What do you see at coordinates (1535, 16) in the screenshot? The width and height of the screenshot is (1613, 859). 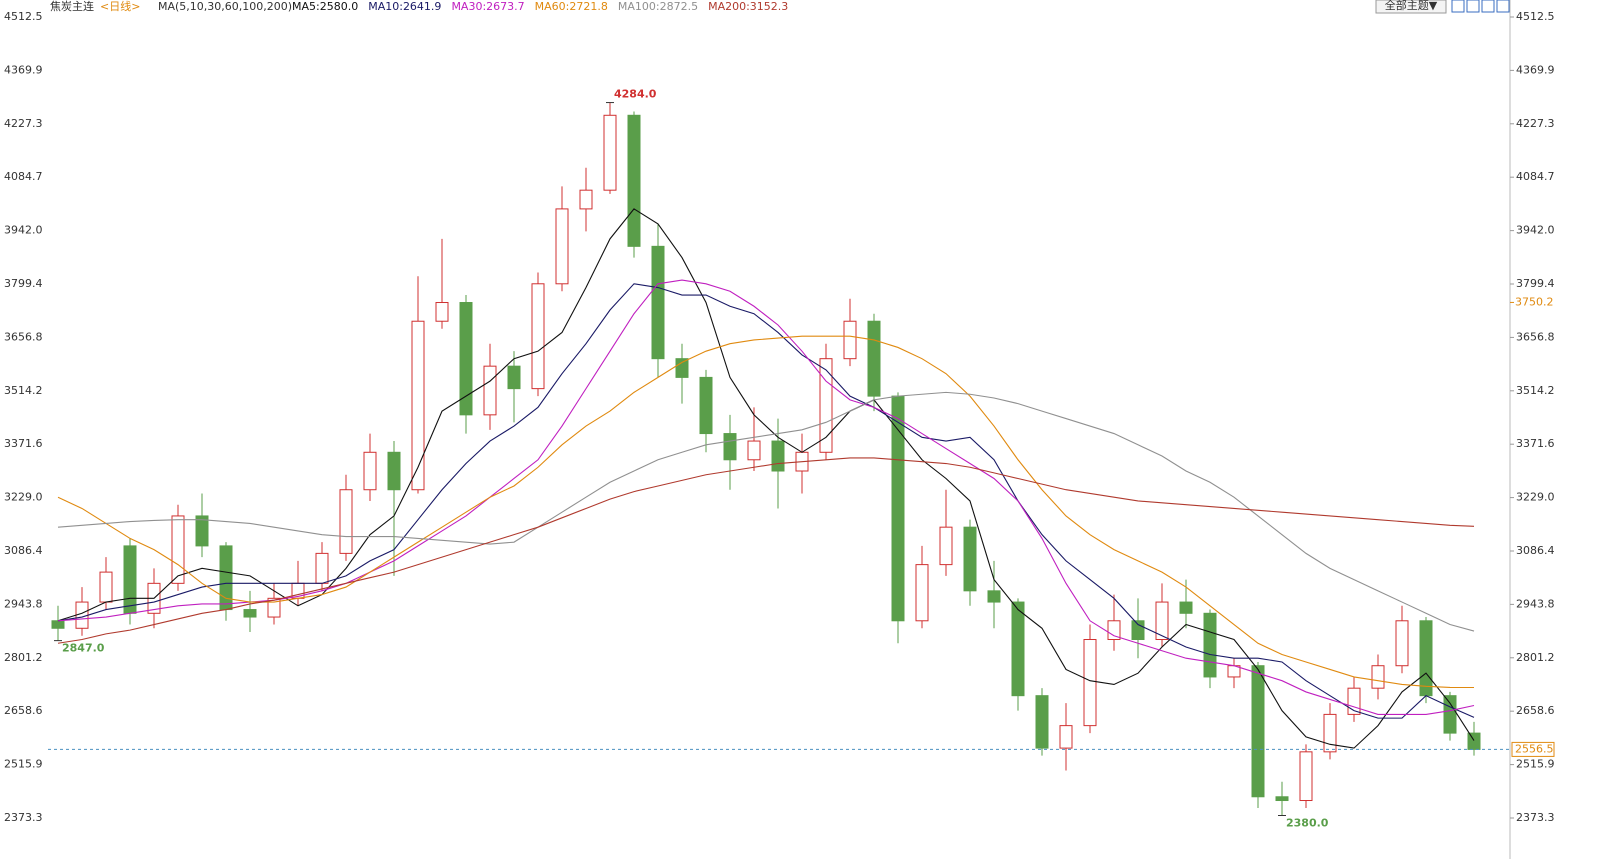 I see `y-tick-label-right: 4512.5` at bounding box center [1535, 16].